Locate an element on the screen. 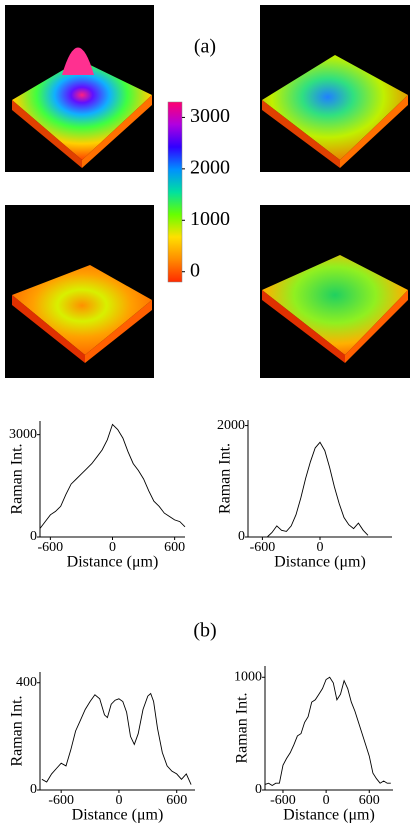 This screenshot has height=836, width=412. surface-2-map is located at coordinates (335, 107).